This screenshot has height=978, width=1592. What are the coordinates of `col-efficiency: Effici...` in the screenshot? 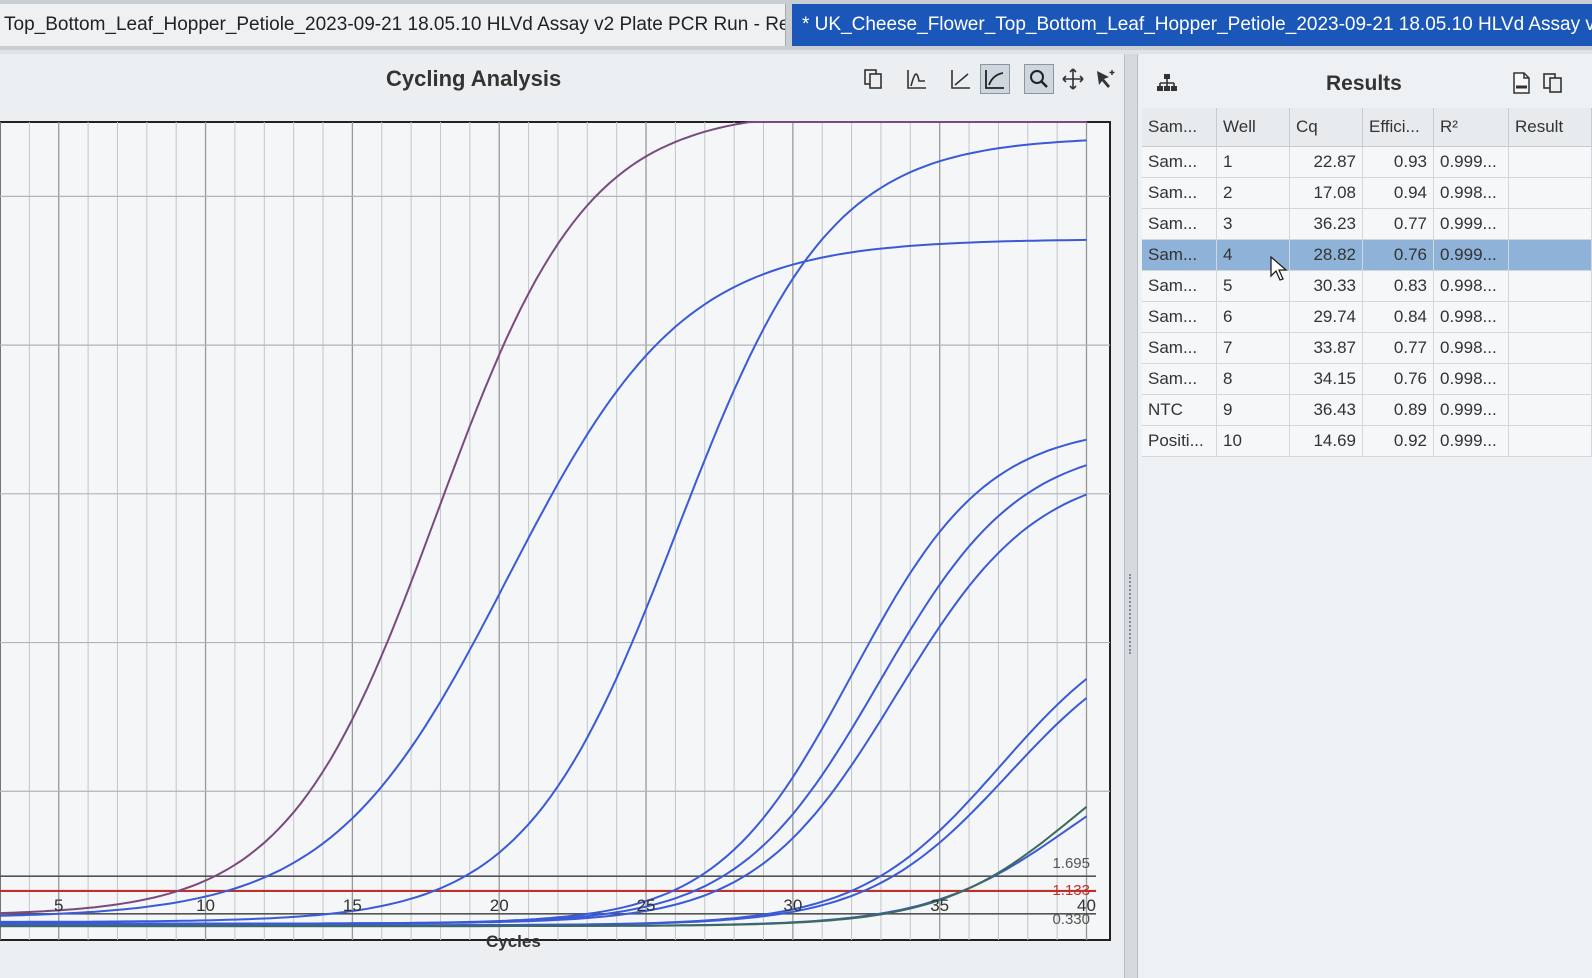 It's located at (1398, 127).